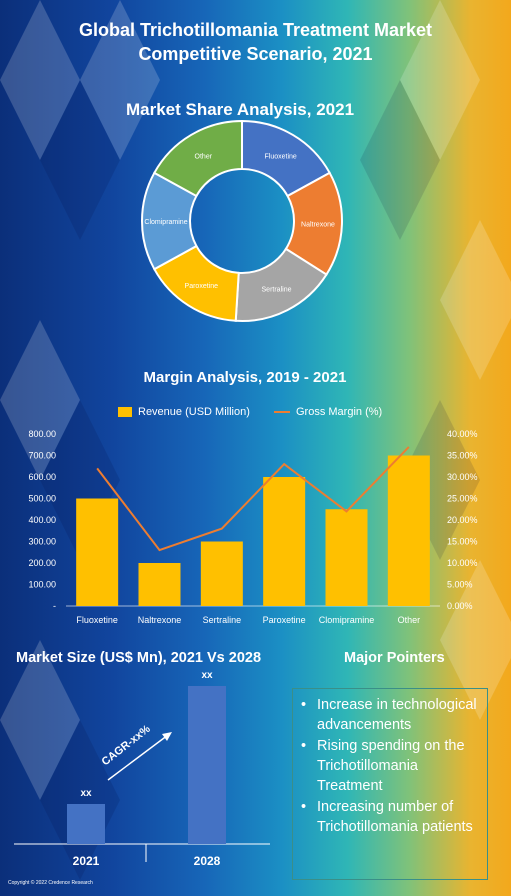  I want to click on y2-tick-label: 10.00%, so click(462, 563).